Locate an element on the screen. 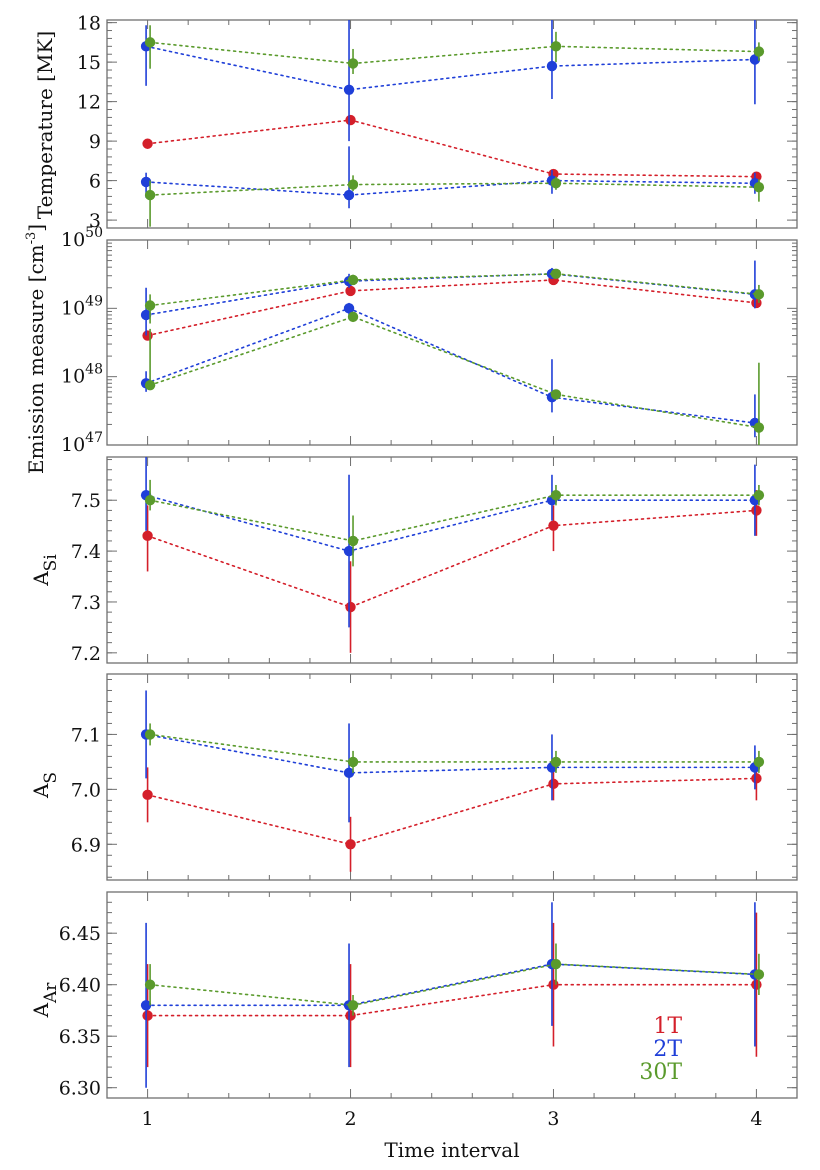 This screenshot has width=820, height=1170. emission-series-line-1T is located at coordinates (452, 308).